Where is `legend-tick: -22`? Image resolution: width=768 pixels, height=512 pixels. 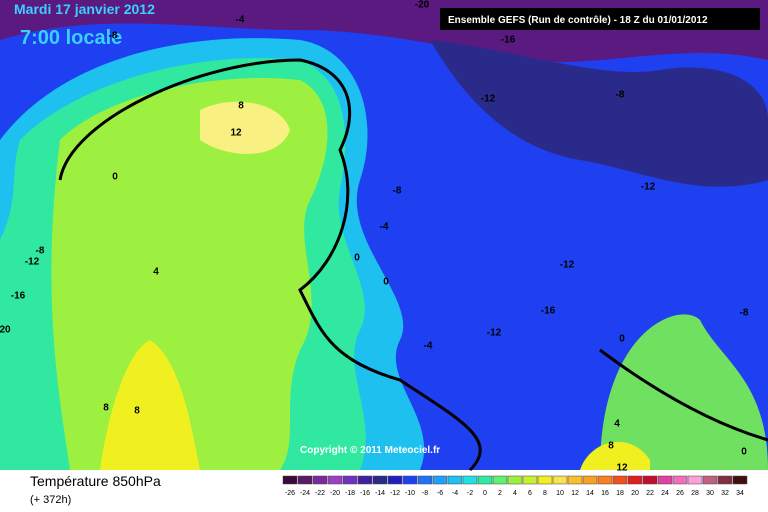 legend-tick: -22 is located at coordinates (320, 493).